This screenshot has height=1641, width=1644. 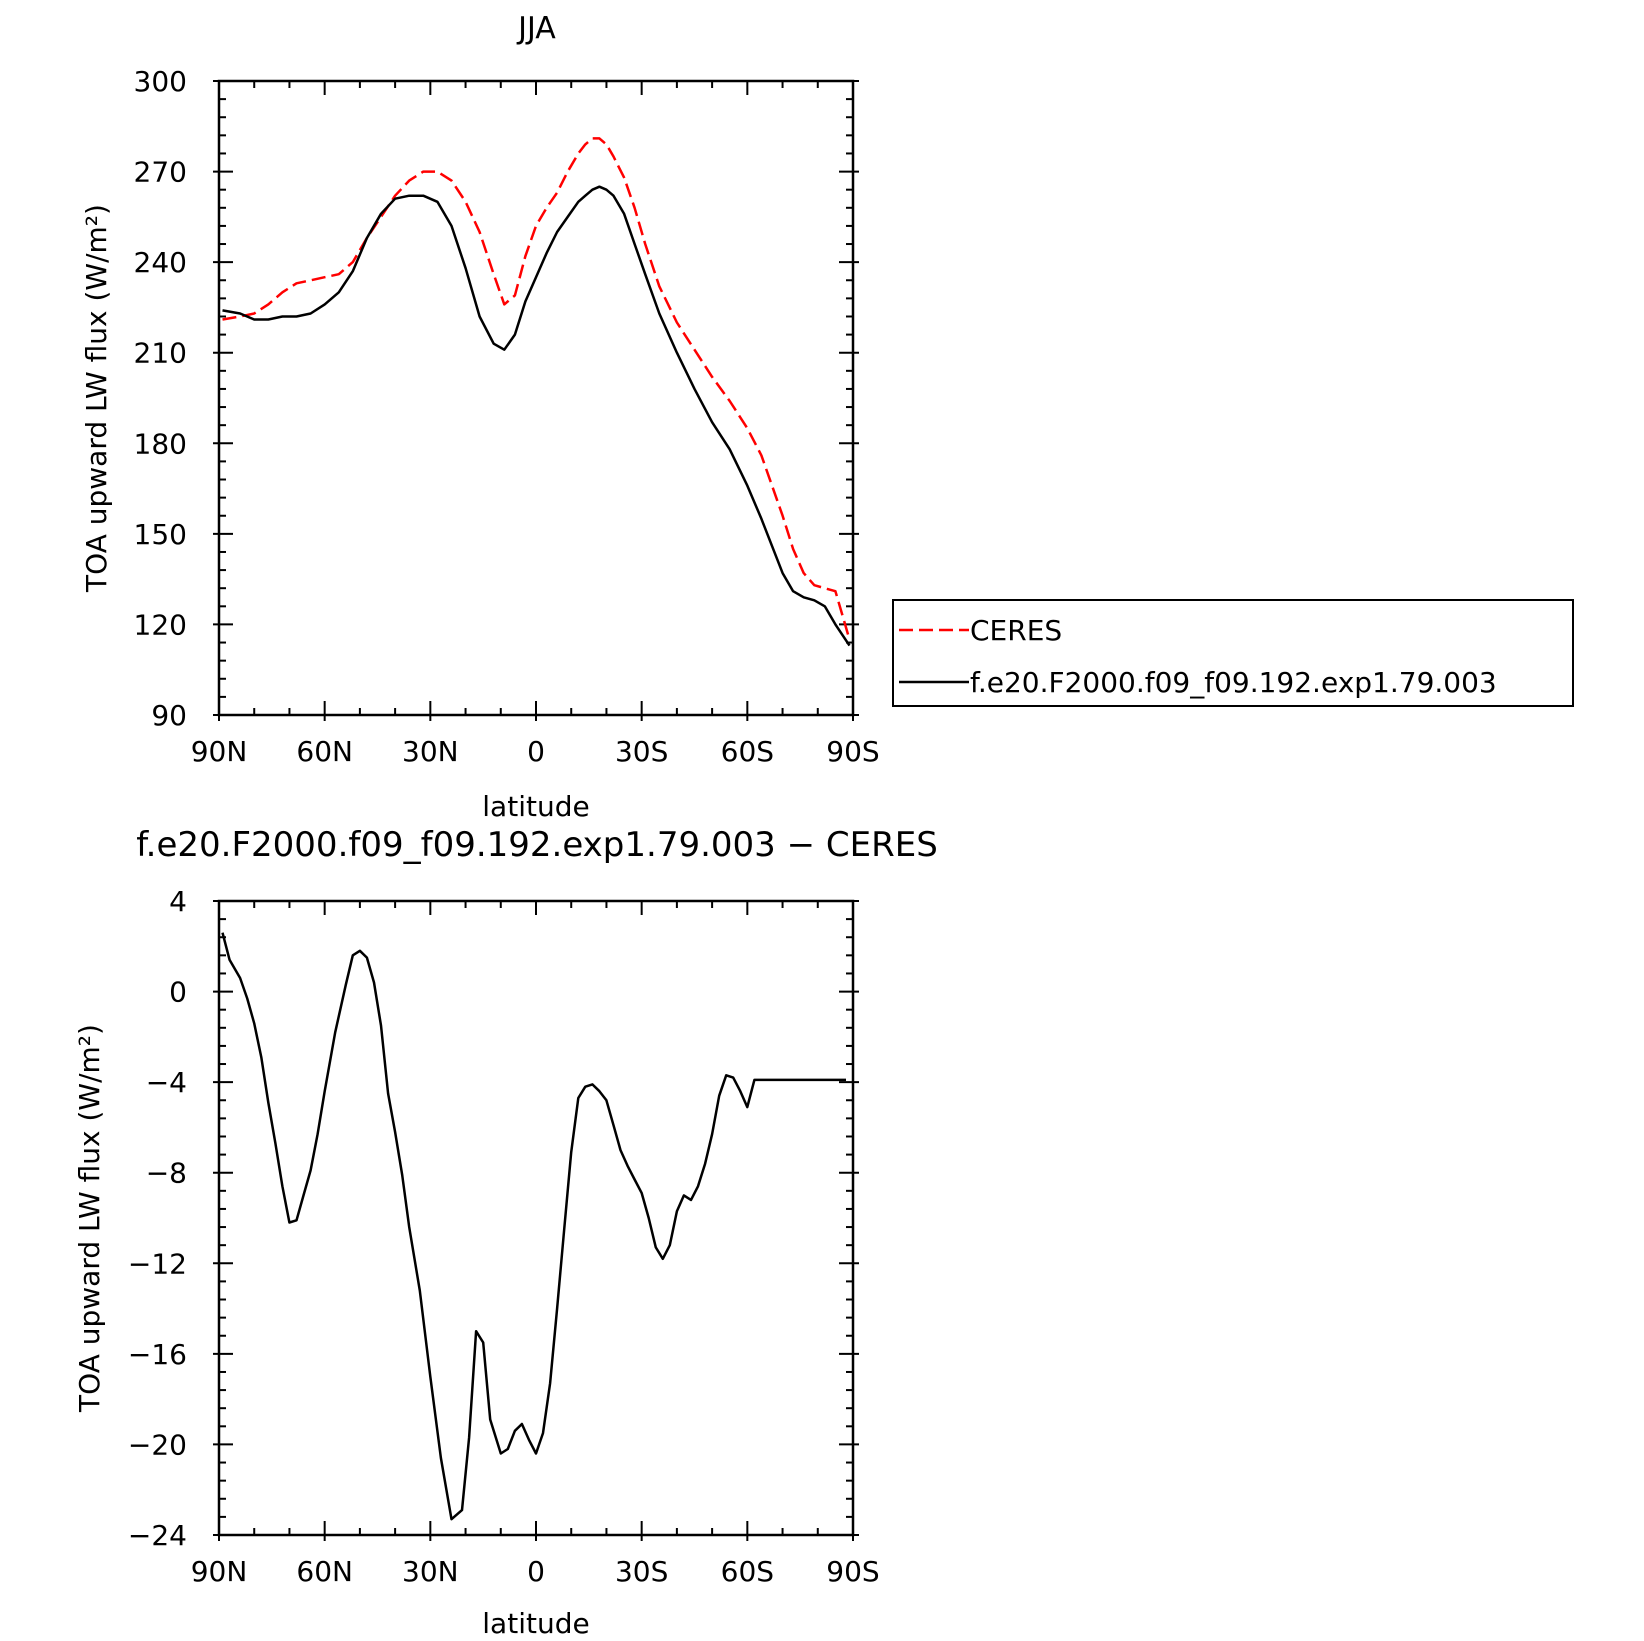 I want to click on y-tick-label: 120, so click(x=160, y=624).